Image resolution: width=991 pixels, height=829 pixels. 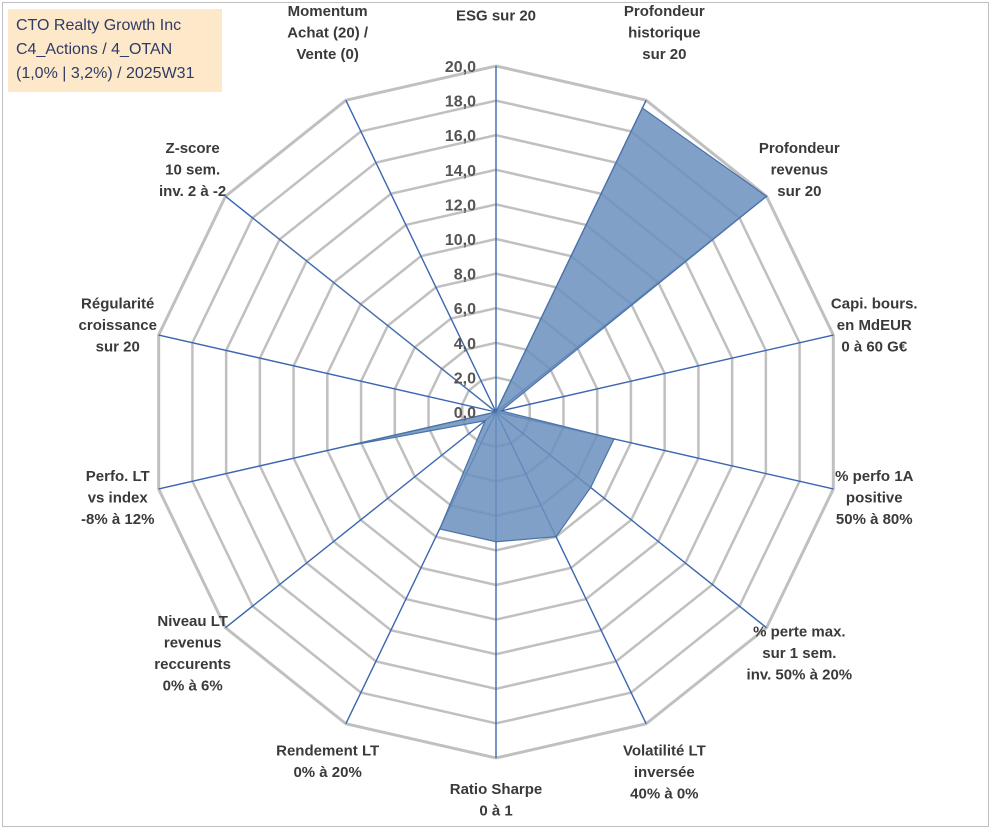 What do you see at coordinates (800, 675) in the screenshot?
I see `axis-label-line: inv. 50% à 20%` at bounding box center [800, 675].